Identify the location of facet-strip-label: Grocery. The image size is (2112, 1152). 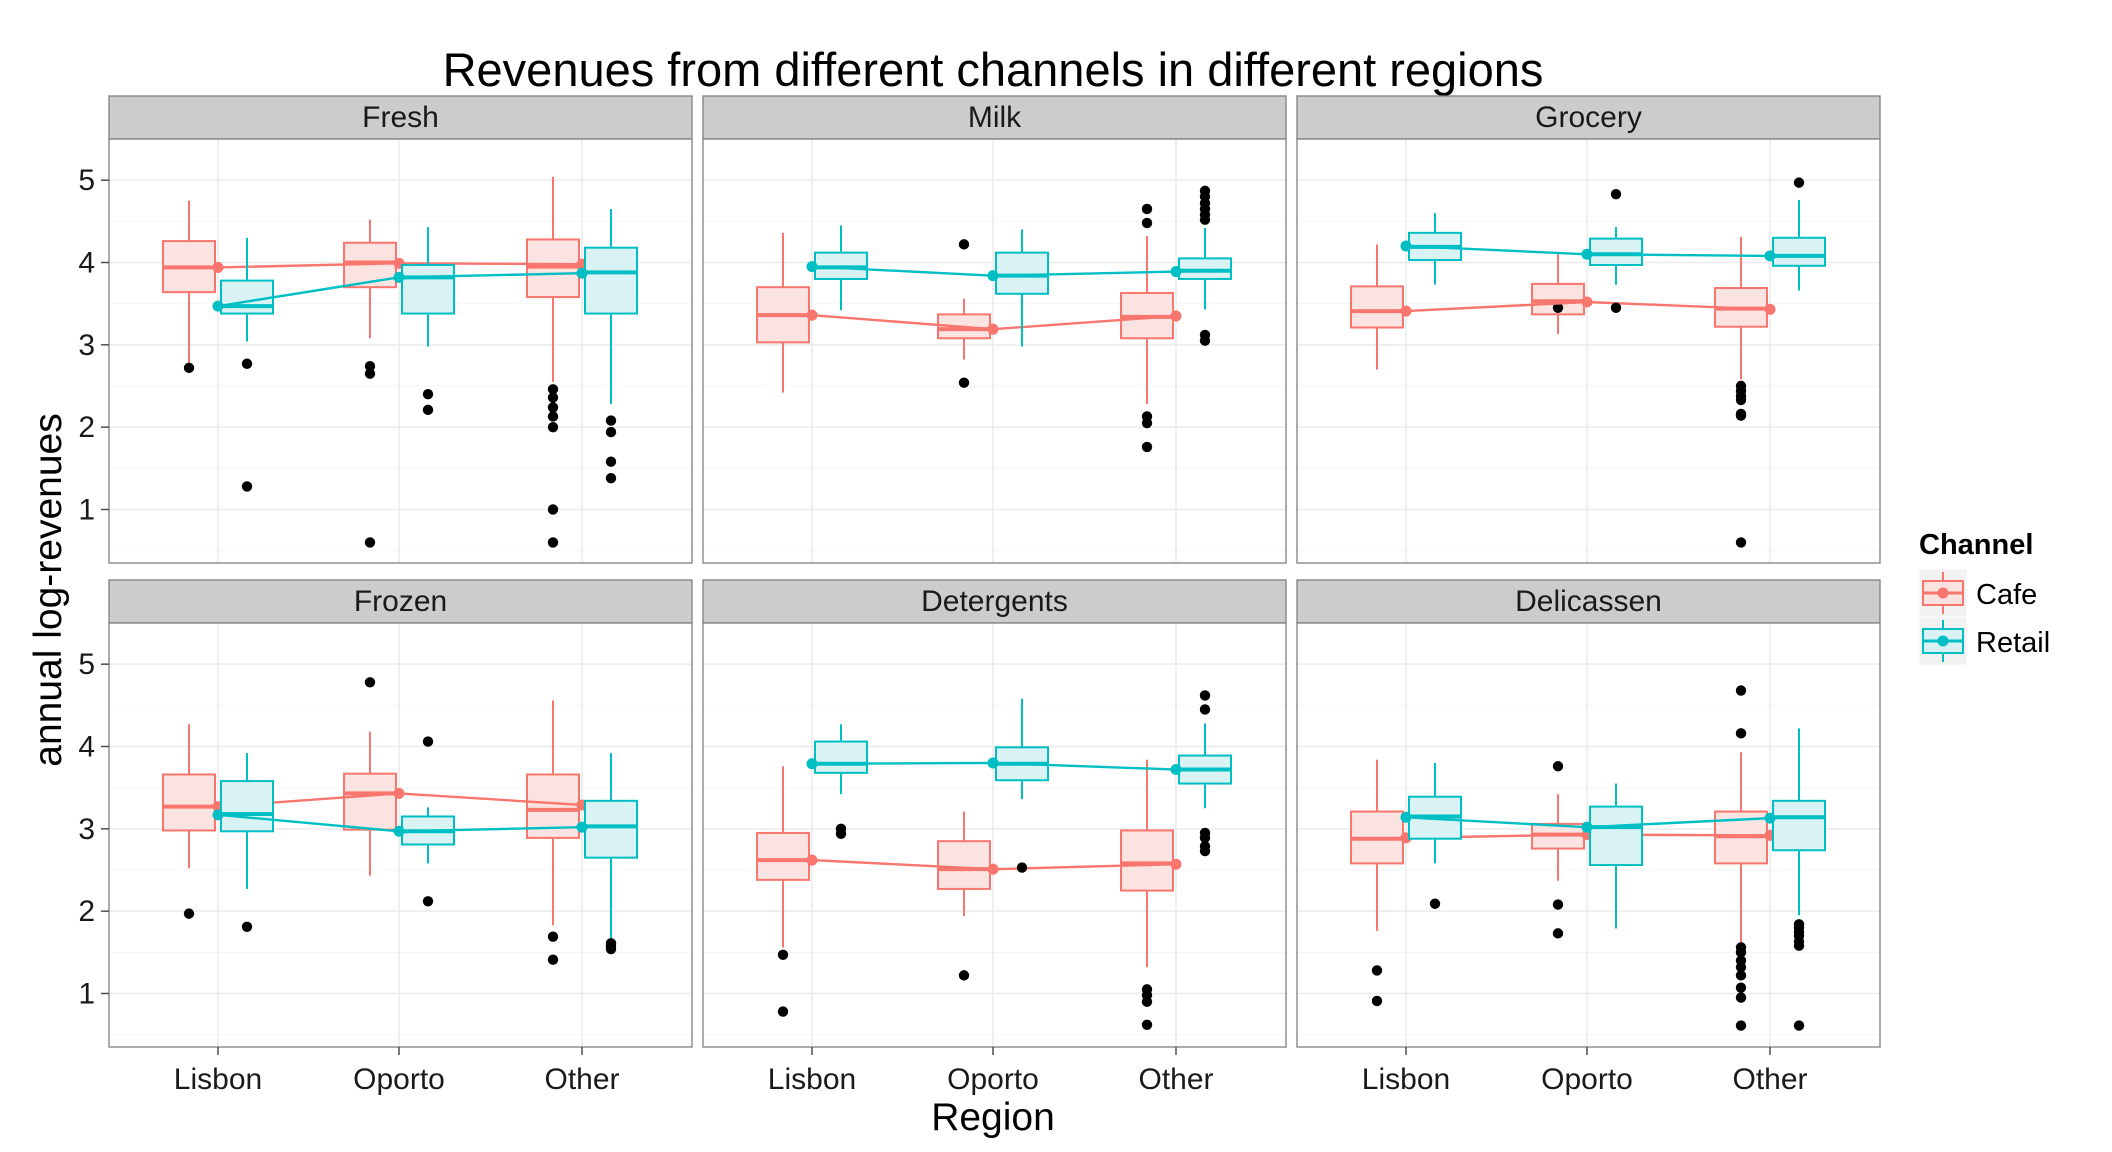
(1588, 117).